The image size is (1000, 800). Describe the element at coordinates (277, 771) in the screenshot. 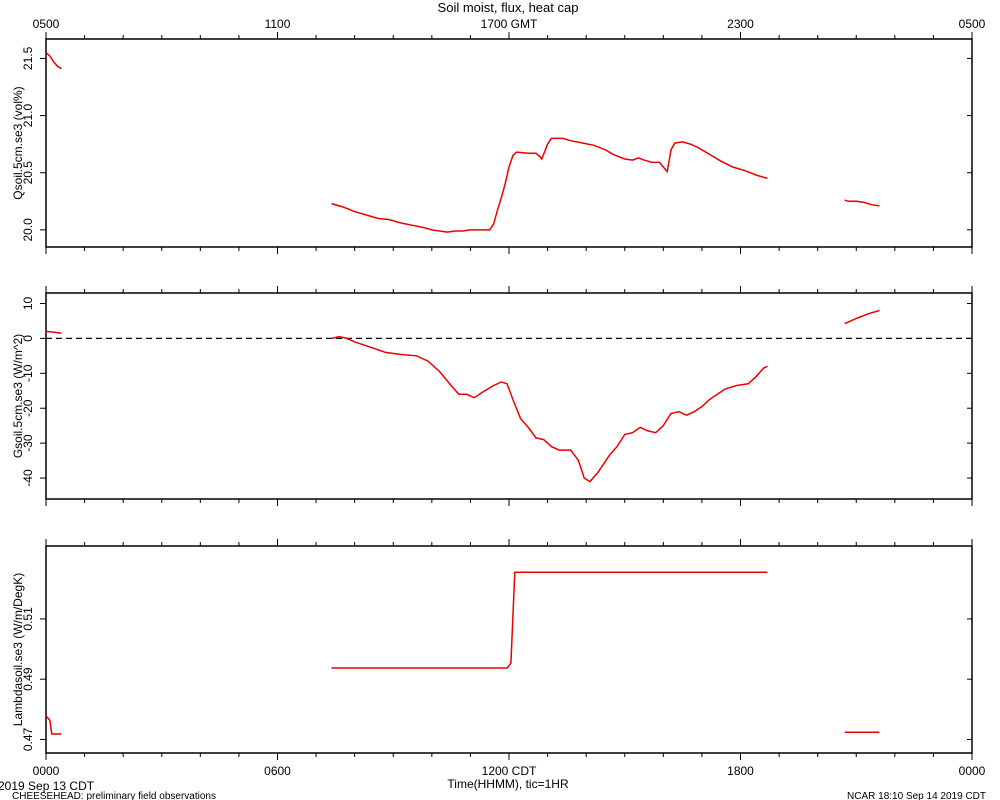

I see `bottom-tick-label: 0600` at that location.